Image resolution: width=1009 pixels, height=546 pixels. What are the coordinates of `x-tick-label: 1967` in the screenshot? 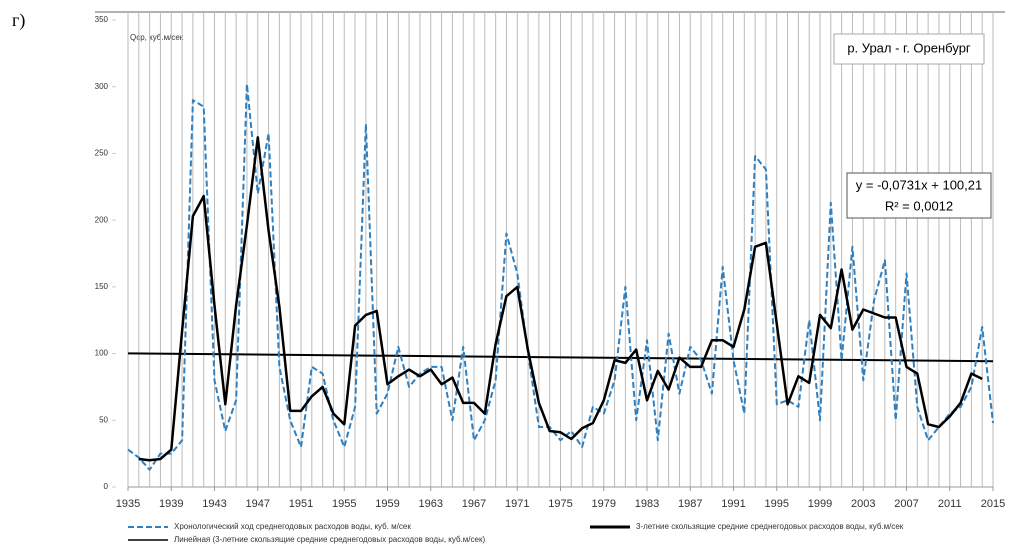 It's located at (474, 504).